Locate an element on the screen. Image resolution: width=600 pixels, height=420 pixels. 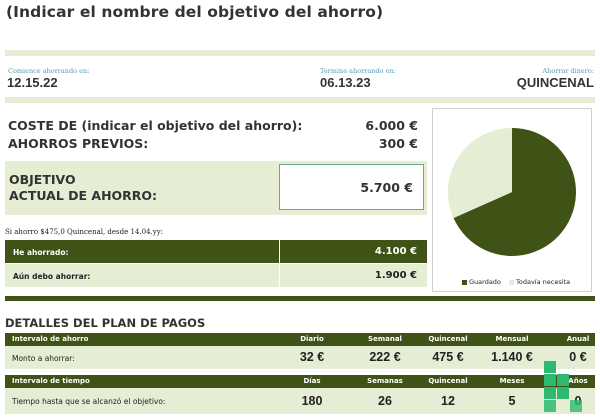
owe-value: 1.900 € is located at coordinates (395, 275).